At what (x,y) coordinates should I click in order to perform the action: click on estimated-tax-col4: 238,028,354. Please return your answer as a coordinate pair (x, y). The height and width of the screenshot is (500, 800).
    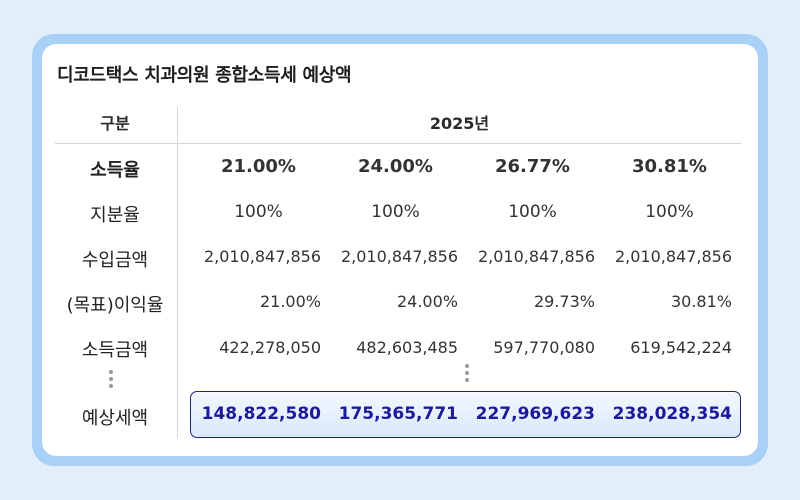
    Looking at the image, I should click on (672, 414).